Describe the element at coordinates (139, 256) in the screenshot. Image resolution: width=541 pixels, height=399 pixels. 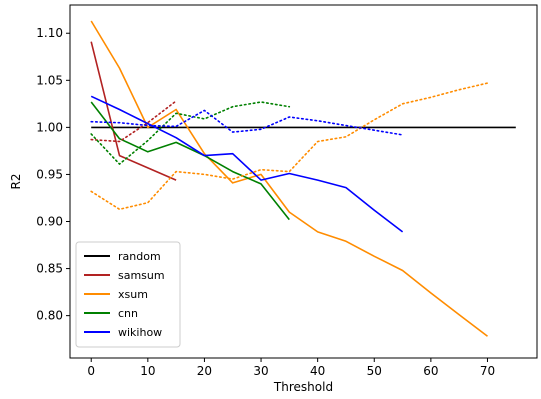
I see `legend-label: random` at that location.